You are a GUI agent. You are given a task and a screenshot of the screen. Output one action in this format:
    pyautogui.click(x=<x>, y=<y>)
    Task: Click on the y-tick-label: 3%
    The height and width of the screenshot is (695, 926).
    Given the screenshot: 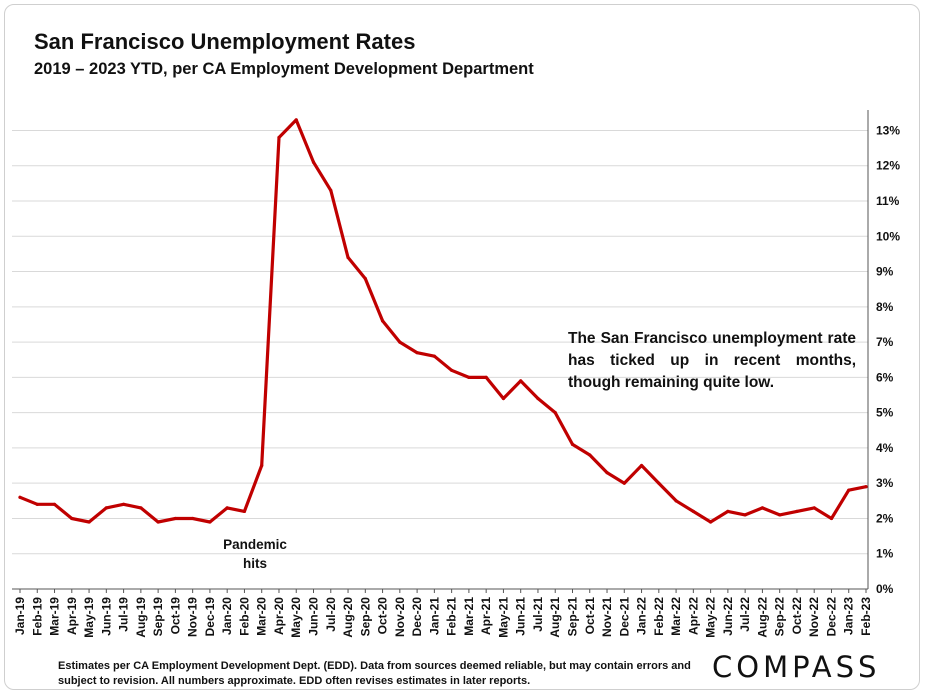 What is the action you would take?
    pyautogui.click(x=885, y=483)
    